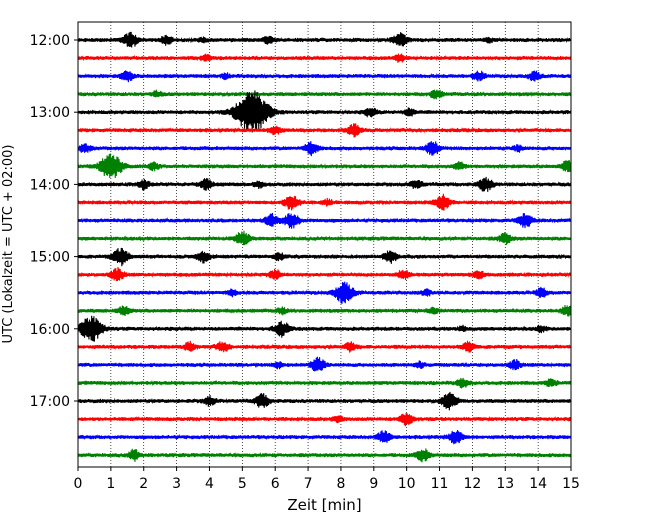 This screenshot has height=520, width=650. Describe the element at coordinates (50, 113) in the screenshot. I see `y-tick-label: 13:00` at that location.